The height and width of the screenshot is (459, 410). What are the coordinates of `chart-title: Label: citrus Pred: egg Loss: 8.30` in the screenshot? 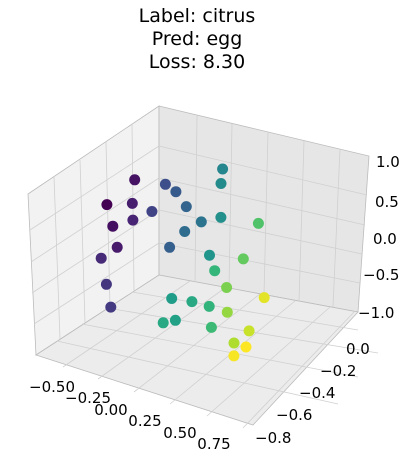 It's located at (197, 39).